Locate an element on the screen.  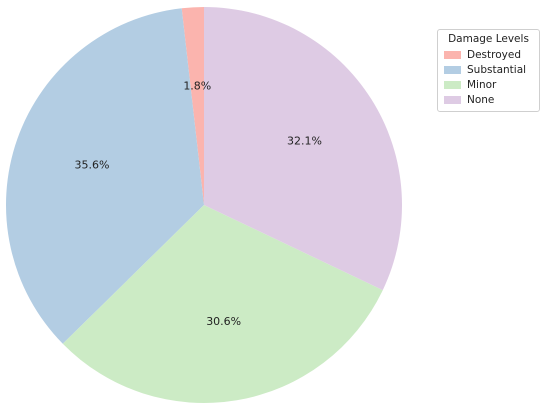
pie-label-none: 32.1% is located at coordinates (304, 141).